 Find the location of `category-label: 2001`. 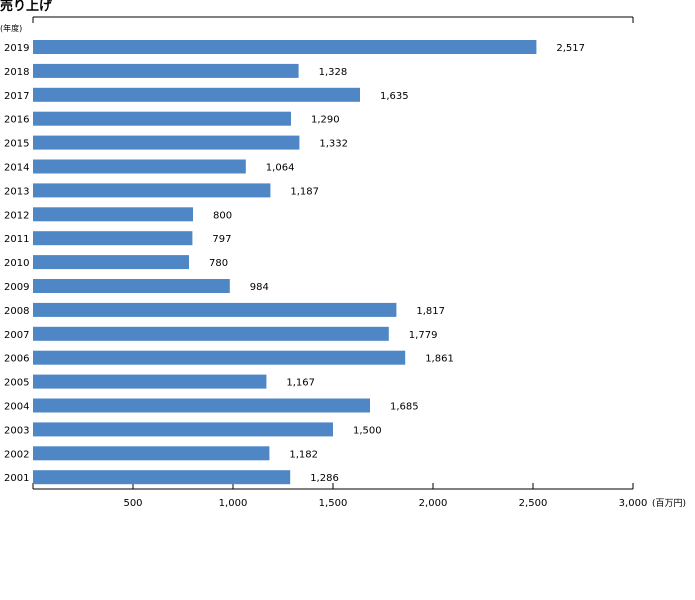

category-label: 2001 is located at coordinates (16, 478).